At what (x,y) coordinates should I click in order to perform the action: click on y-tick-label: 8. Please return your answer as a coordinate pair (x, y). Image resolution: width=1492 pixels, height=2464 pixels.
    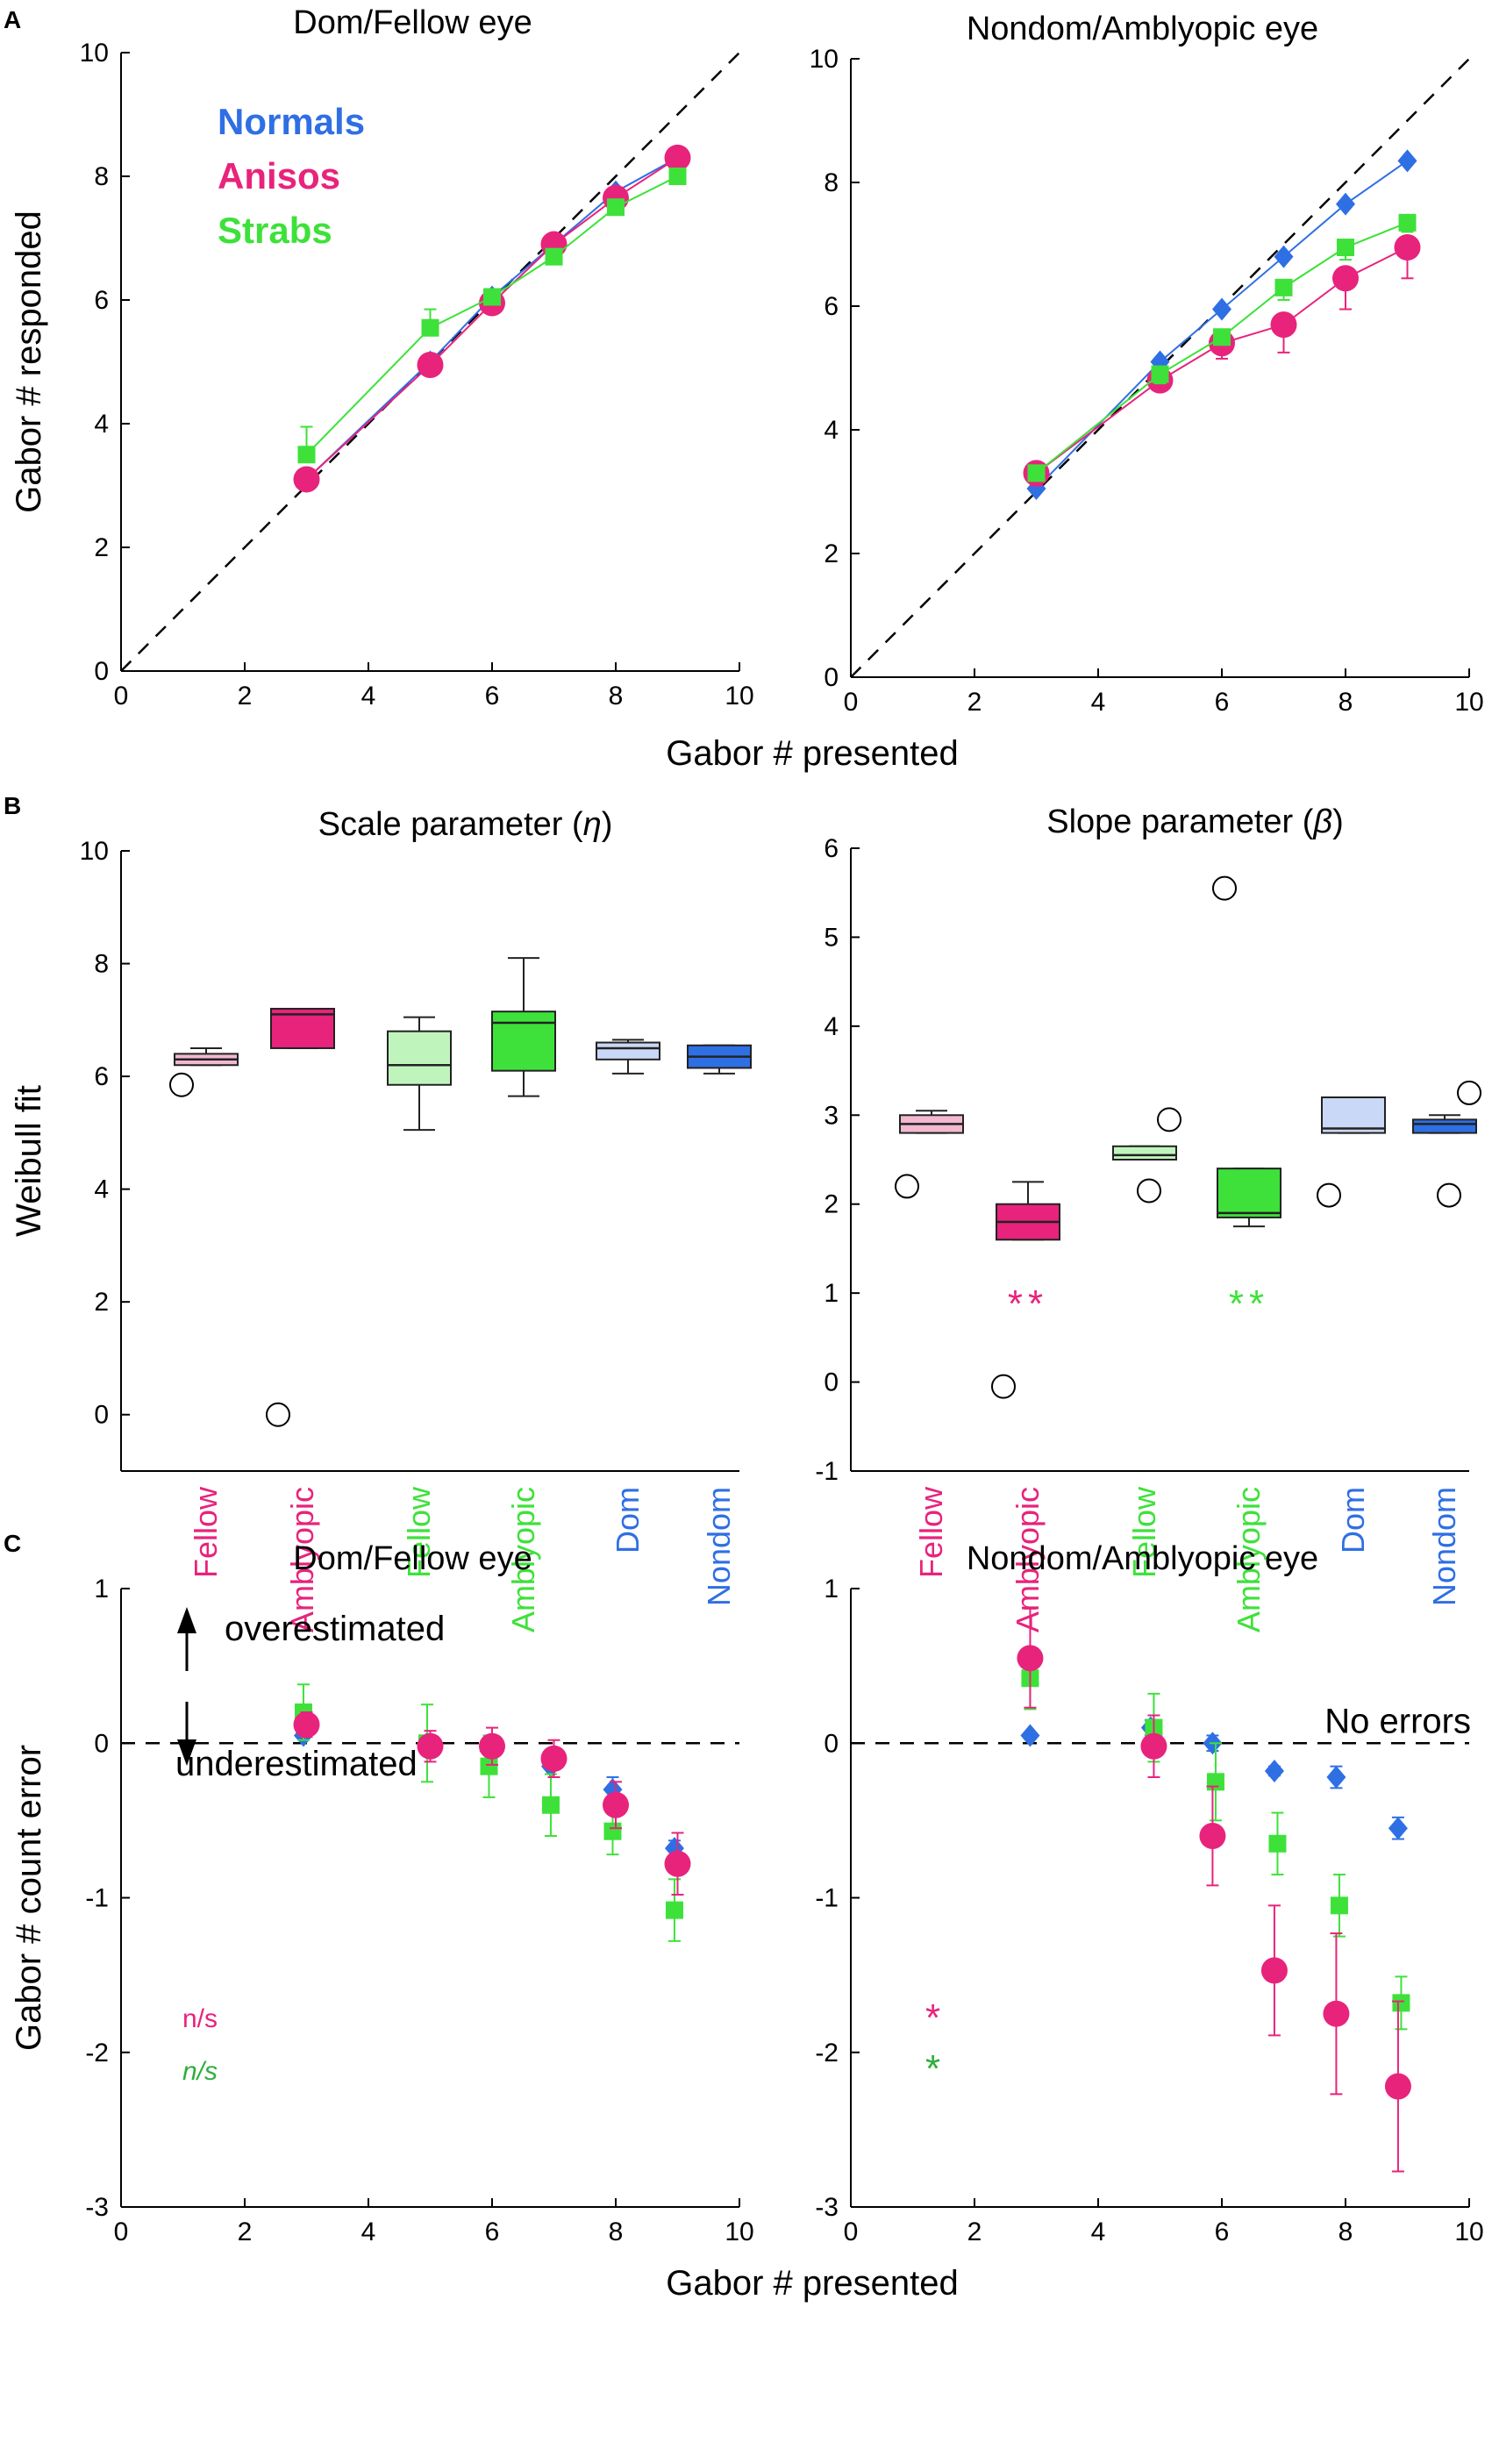
    Looking at the image, I should click on (101, 964).